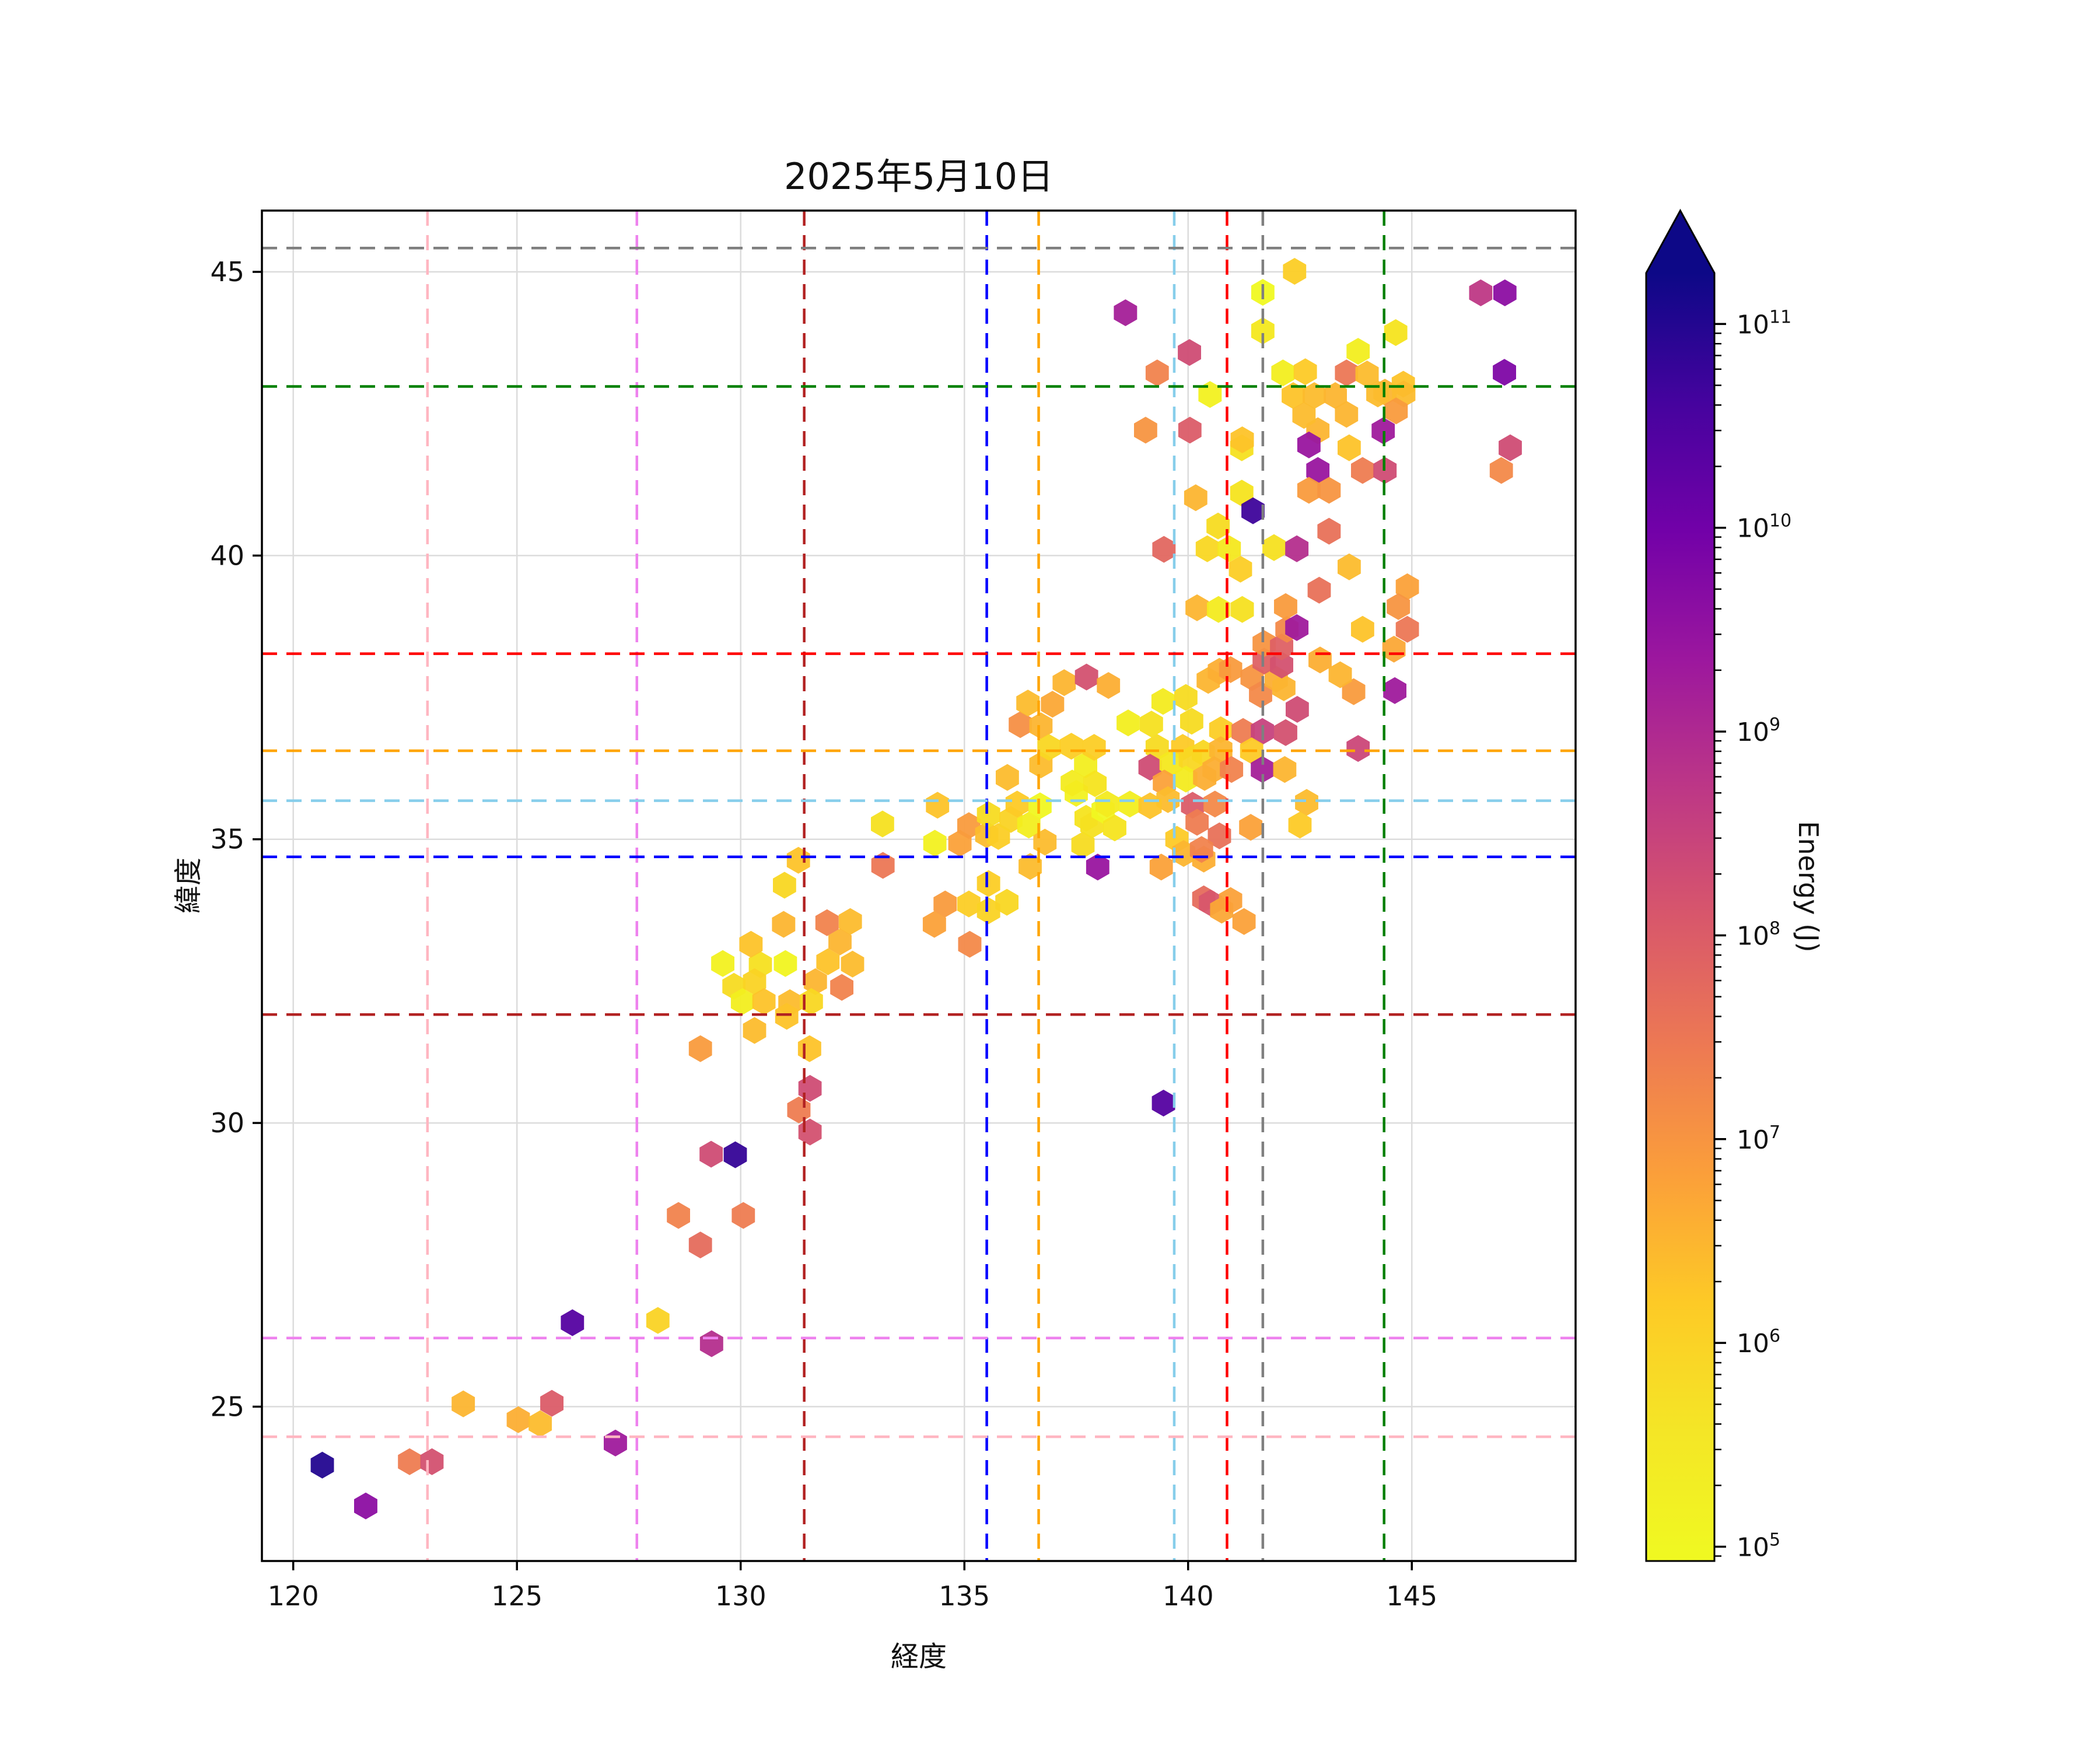 Image resolution: width=2100 pixels, height=1750 pixels. Describe the element at coordinates (1808, 887) in the screenshot. I see `colorbar-label: Energy (J)` at that location.